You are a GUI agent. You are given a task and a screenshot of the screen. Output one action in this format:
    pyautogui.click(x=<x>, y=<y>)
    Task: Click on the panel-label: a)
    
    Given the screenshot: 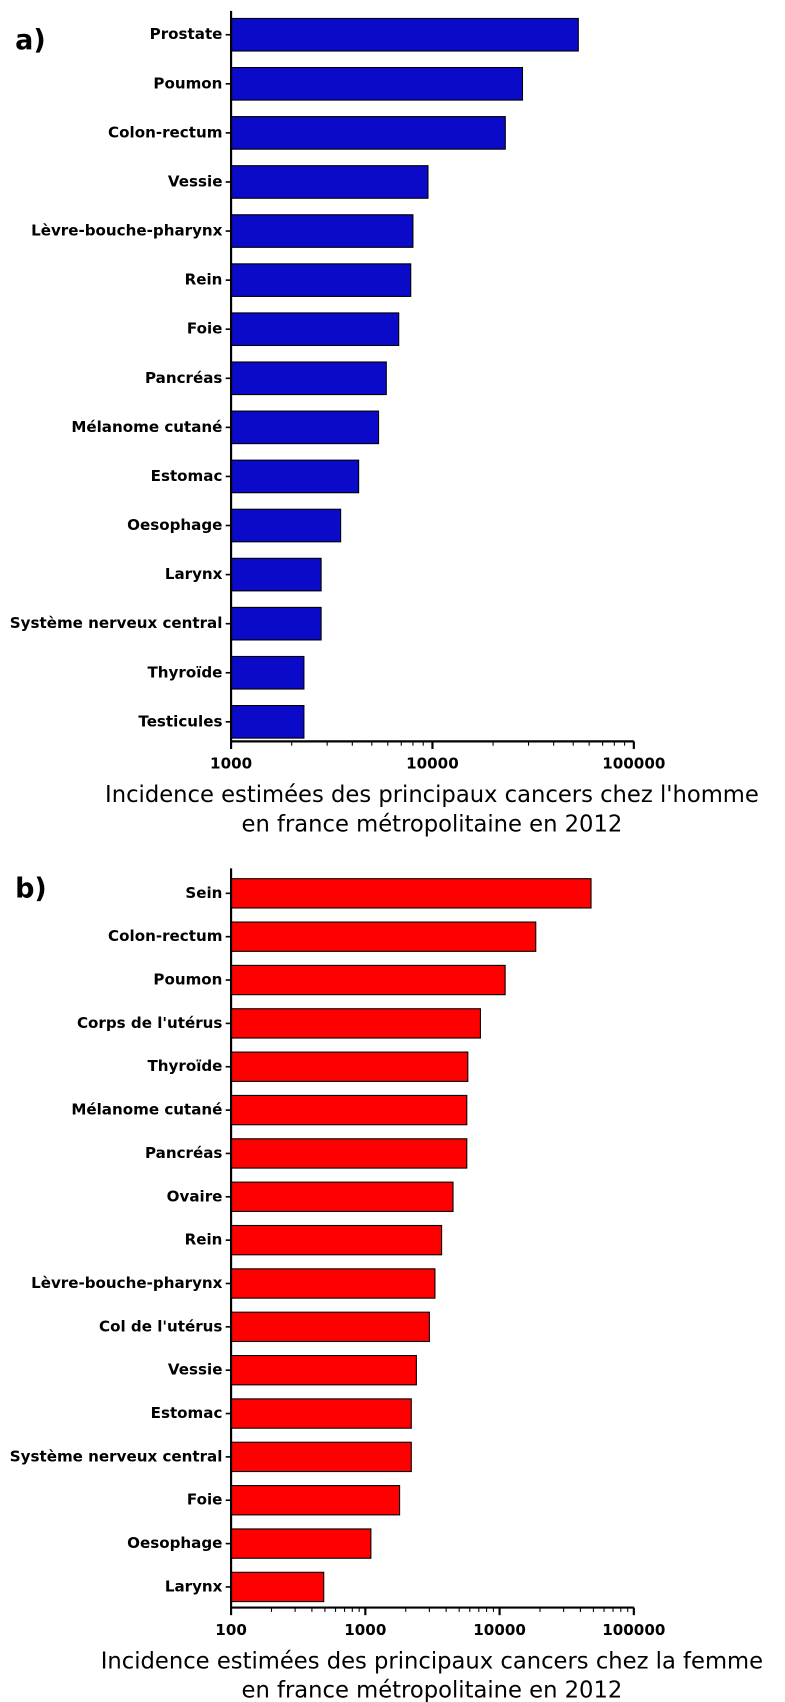 What is the action you would take?
    pyautogui.click(x=30, y=40)
    